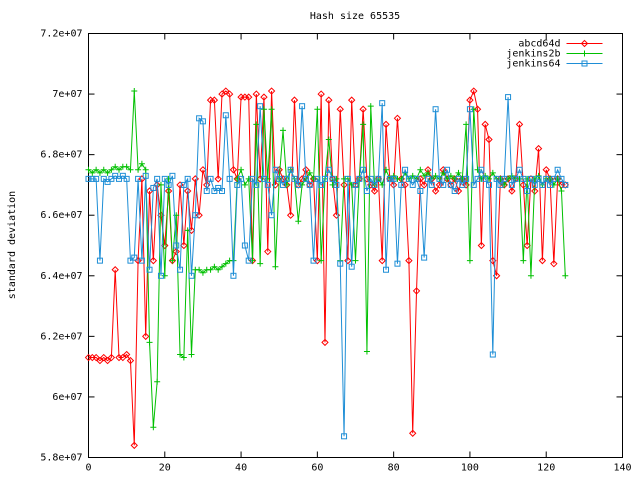  I want to click on x-tick-label: 120, so click(546, 468).